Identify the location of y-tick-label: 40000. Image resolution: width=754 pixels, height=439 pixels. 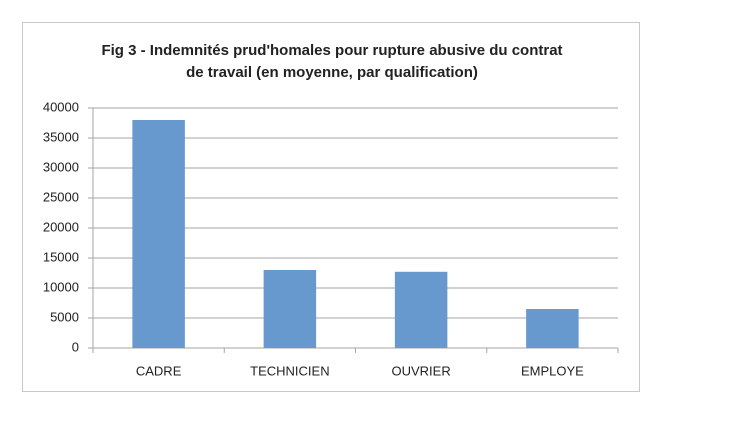
(61, 106).